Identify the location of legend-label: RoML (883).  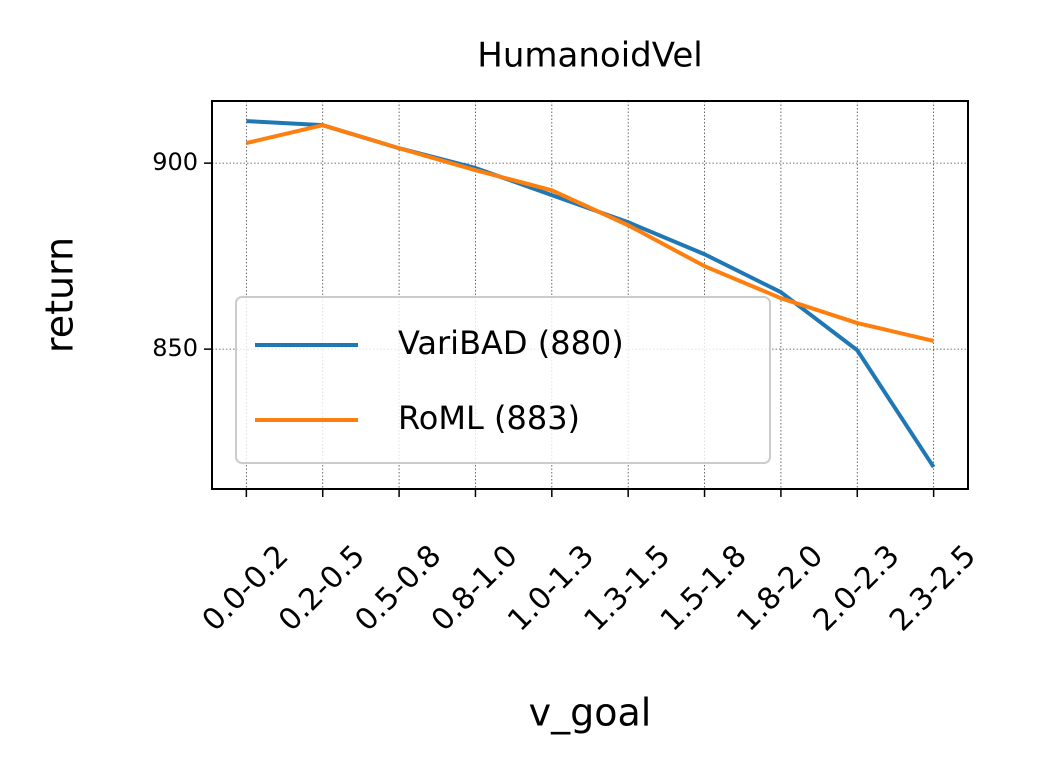
(489, 418).